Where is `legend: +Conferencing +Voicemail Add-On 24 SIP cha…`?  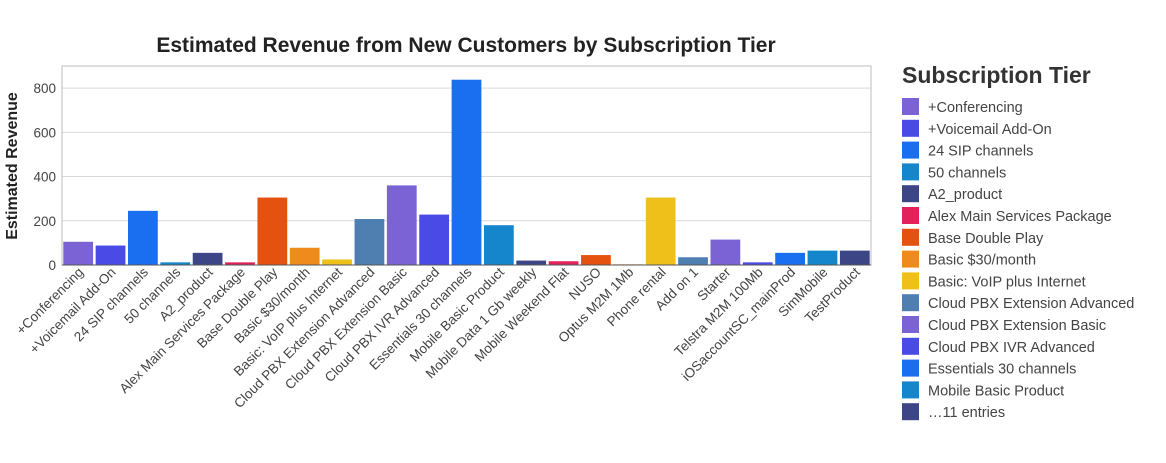 legend: +Conferencing +Voicemail Add-On 24 SIP cha… is located at coordinates (1018, 259).